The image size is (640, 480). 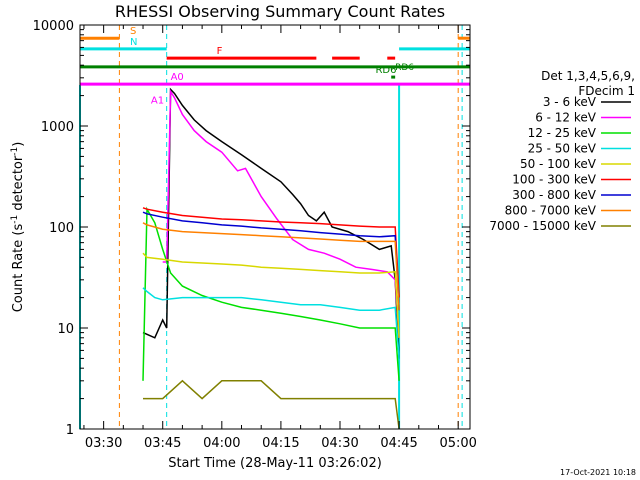 I want to click on series-line-12-25-kev, so click(x=271, y=293).